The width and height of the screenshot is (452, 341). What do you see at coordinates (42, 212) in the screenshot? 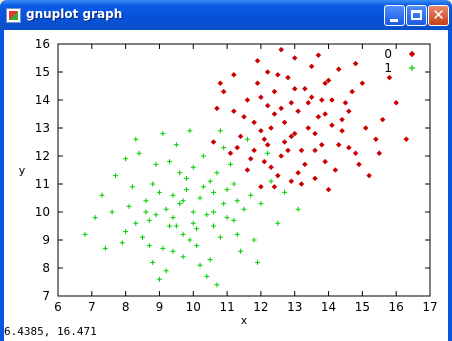
I see `y-tick-label: 10` at bounding box center [42, 212].